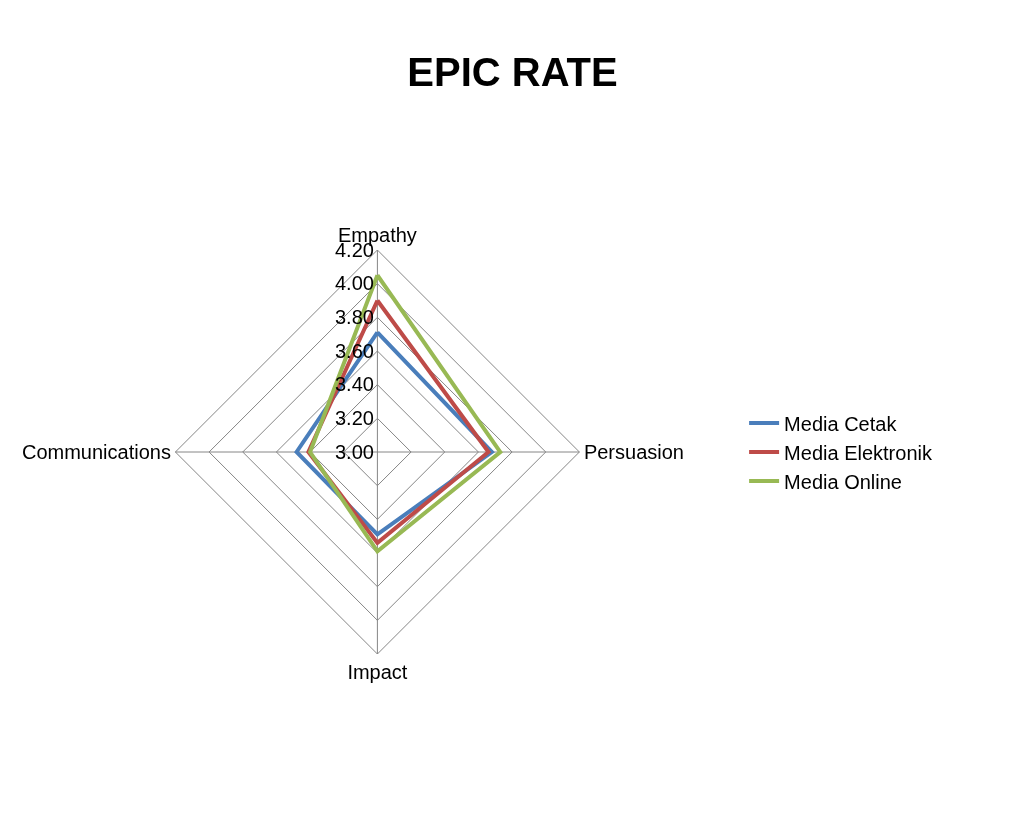 This screenshot has height=824, width=1025. What do you see at coordinates (858, 452) in the screenshot?
I see `legend-label: Media Elektronik` at bounding box center [858, 452].